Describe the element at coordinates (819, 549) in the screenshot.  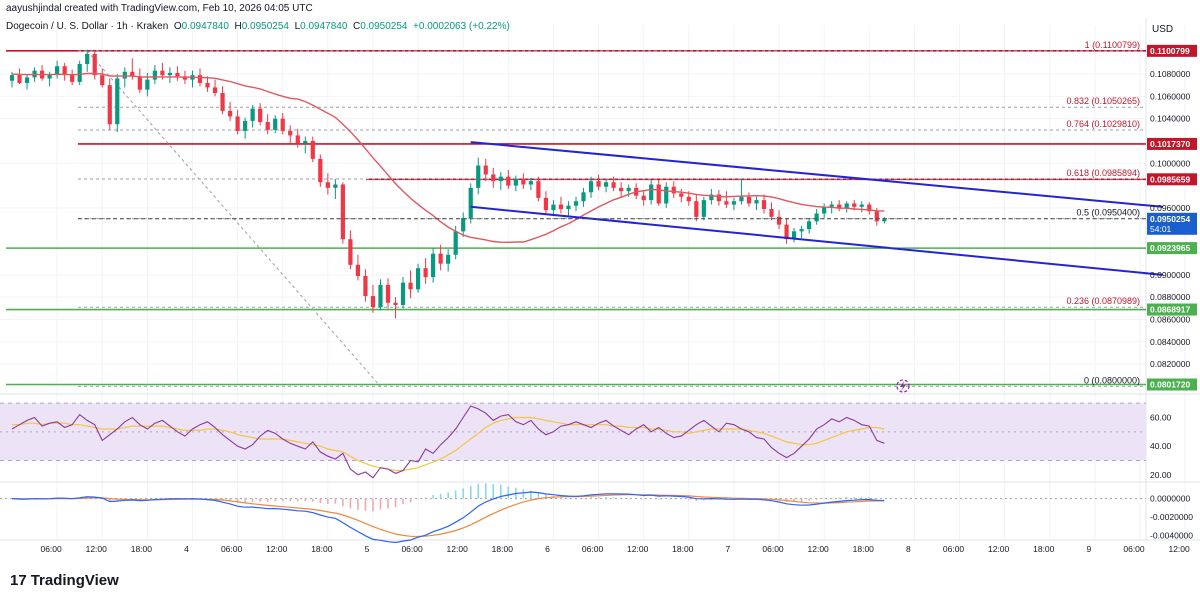
I see `time-label-17: 12:00` at that location.